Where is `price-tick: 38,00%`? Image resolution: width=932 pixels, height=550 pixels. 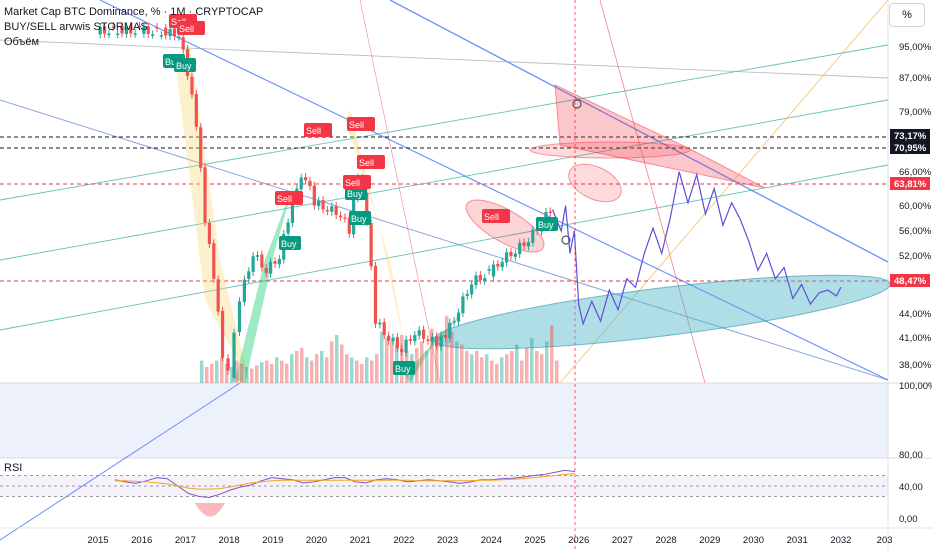 price-tick: 38,00% is located at coordinates (915, 365).